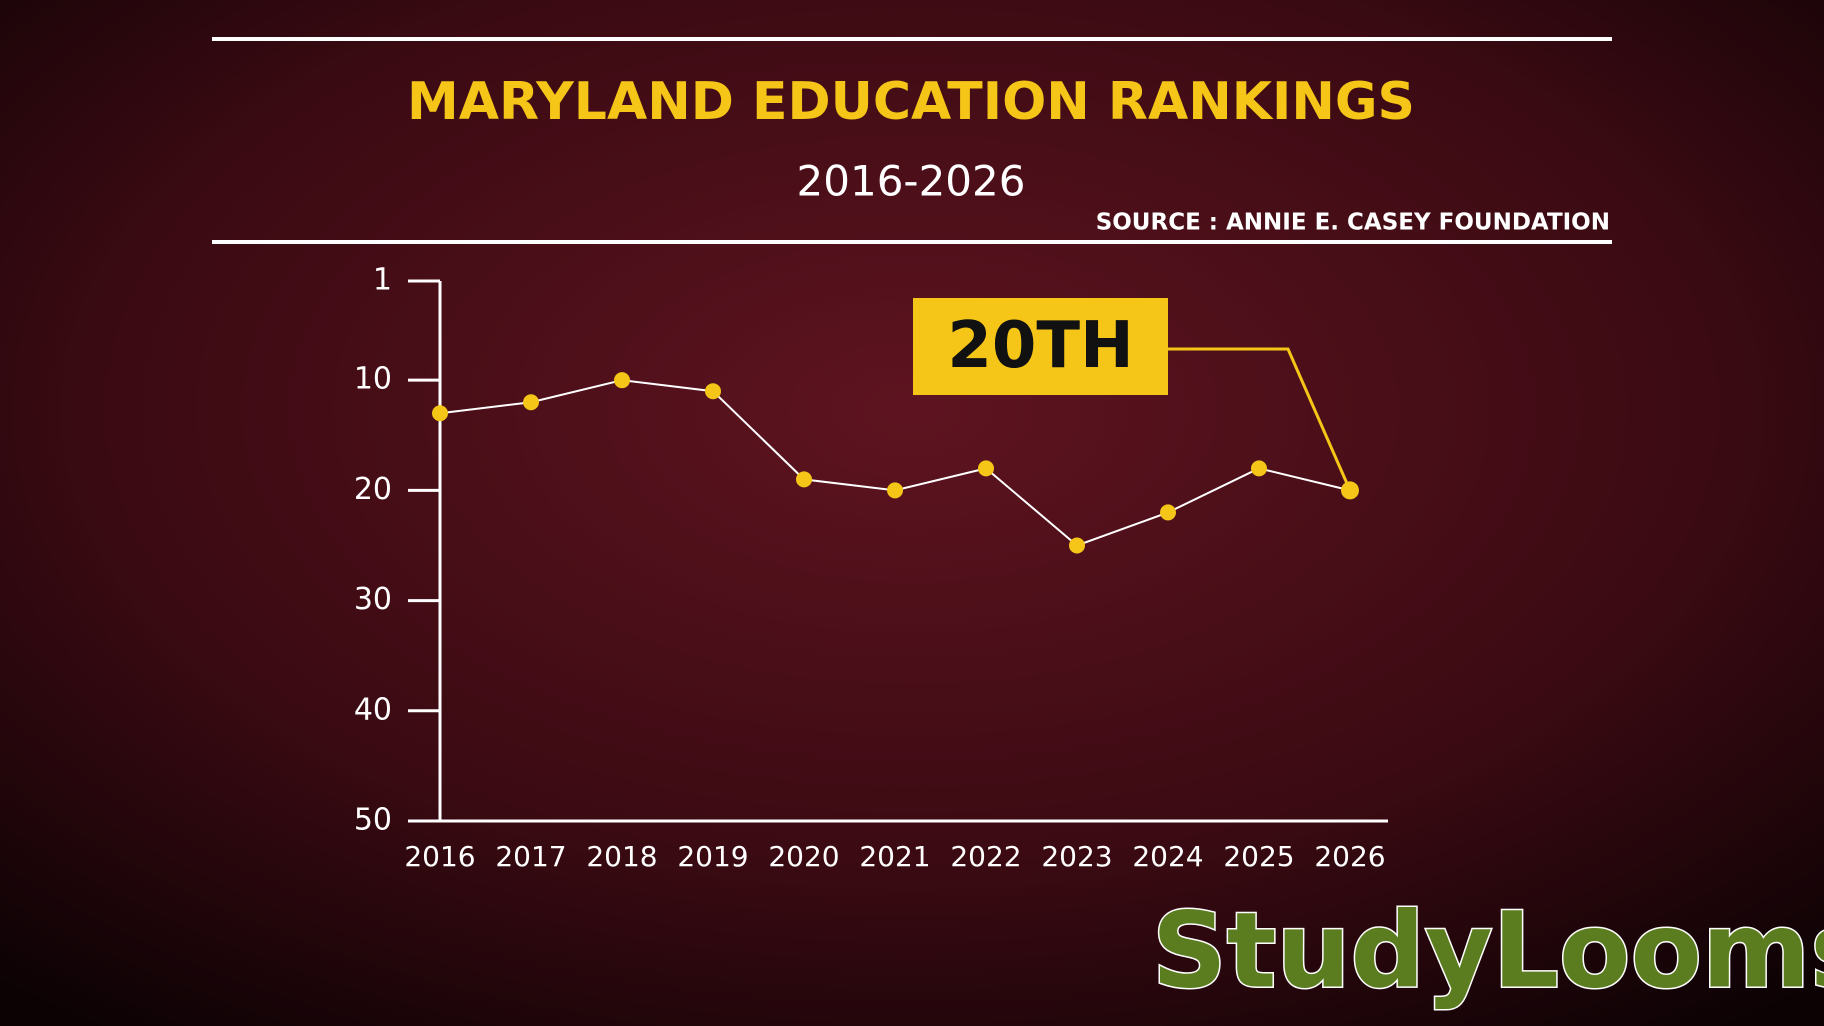 The image size is (1824, 1026). Describe the element at coordinates (373, 599) in the screenshot. I see `y-tick-label: 30` at that location.